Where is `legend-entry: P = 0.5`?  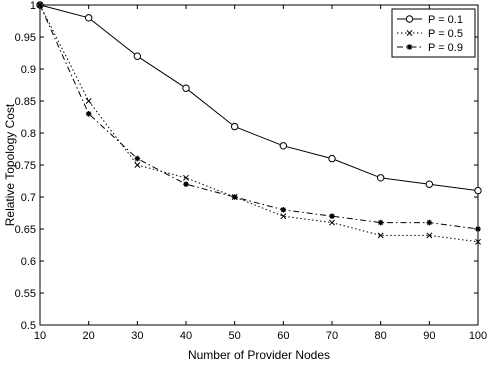 legend-entry: P = 0.5 is located at coordinates (430, 34).